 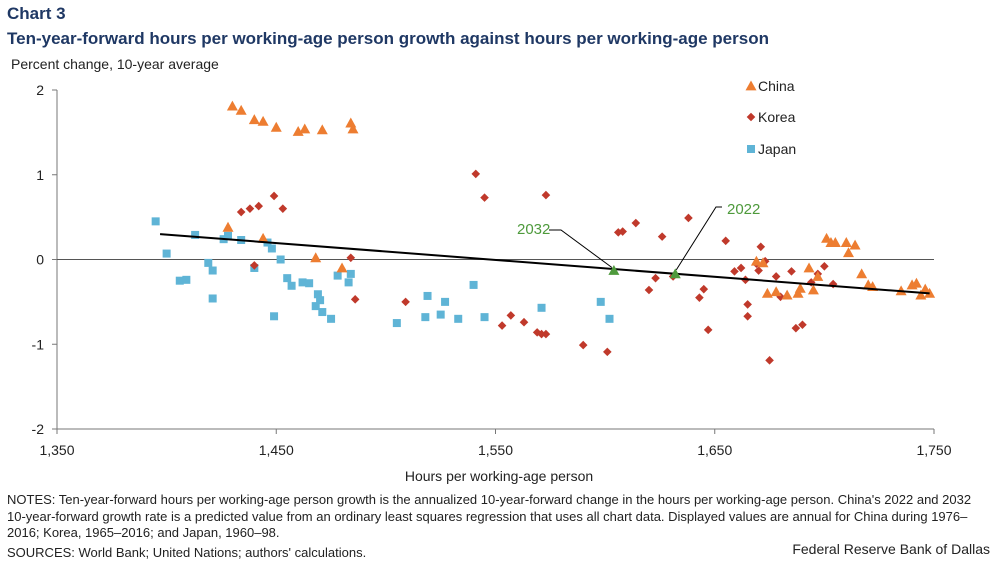 What do you see at coordinates (276, 450) in the screenshot?
I see `x-tick-label: 1,450` at bounding box center [276, 450].